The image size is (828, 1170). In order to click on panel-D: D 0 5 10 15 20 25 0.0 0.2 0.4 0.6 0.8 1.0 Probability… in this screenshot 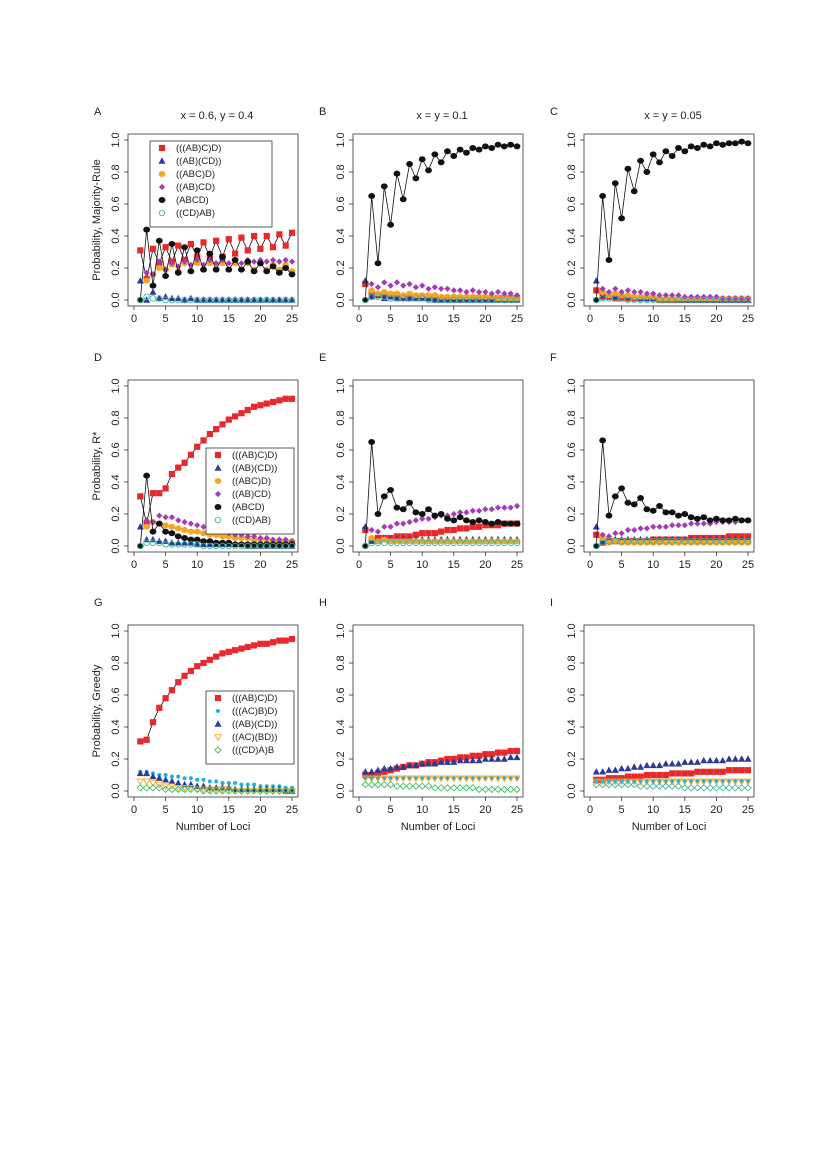, I will do `click(195, 461)`.